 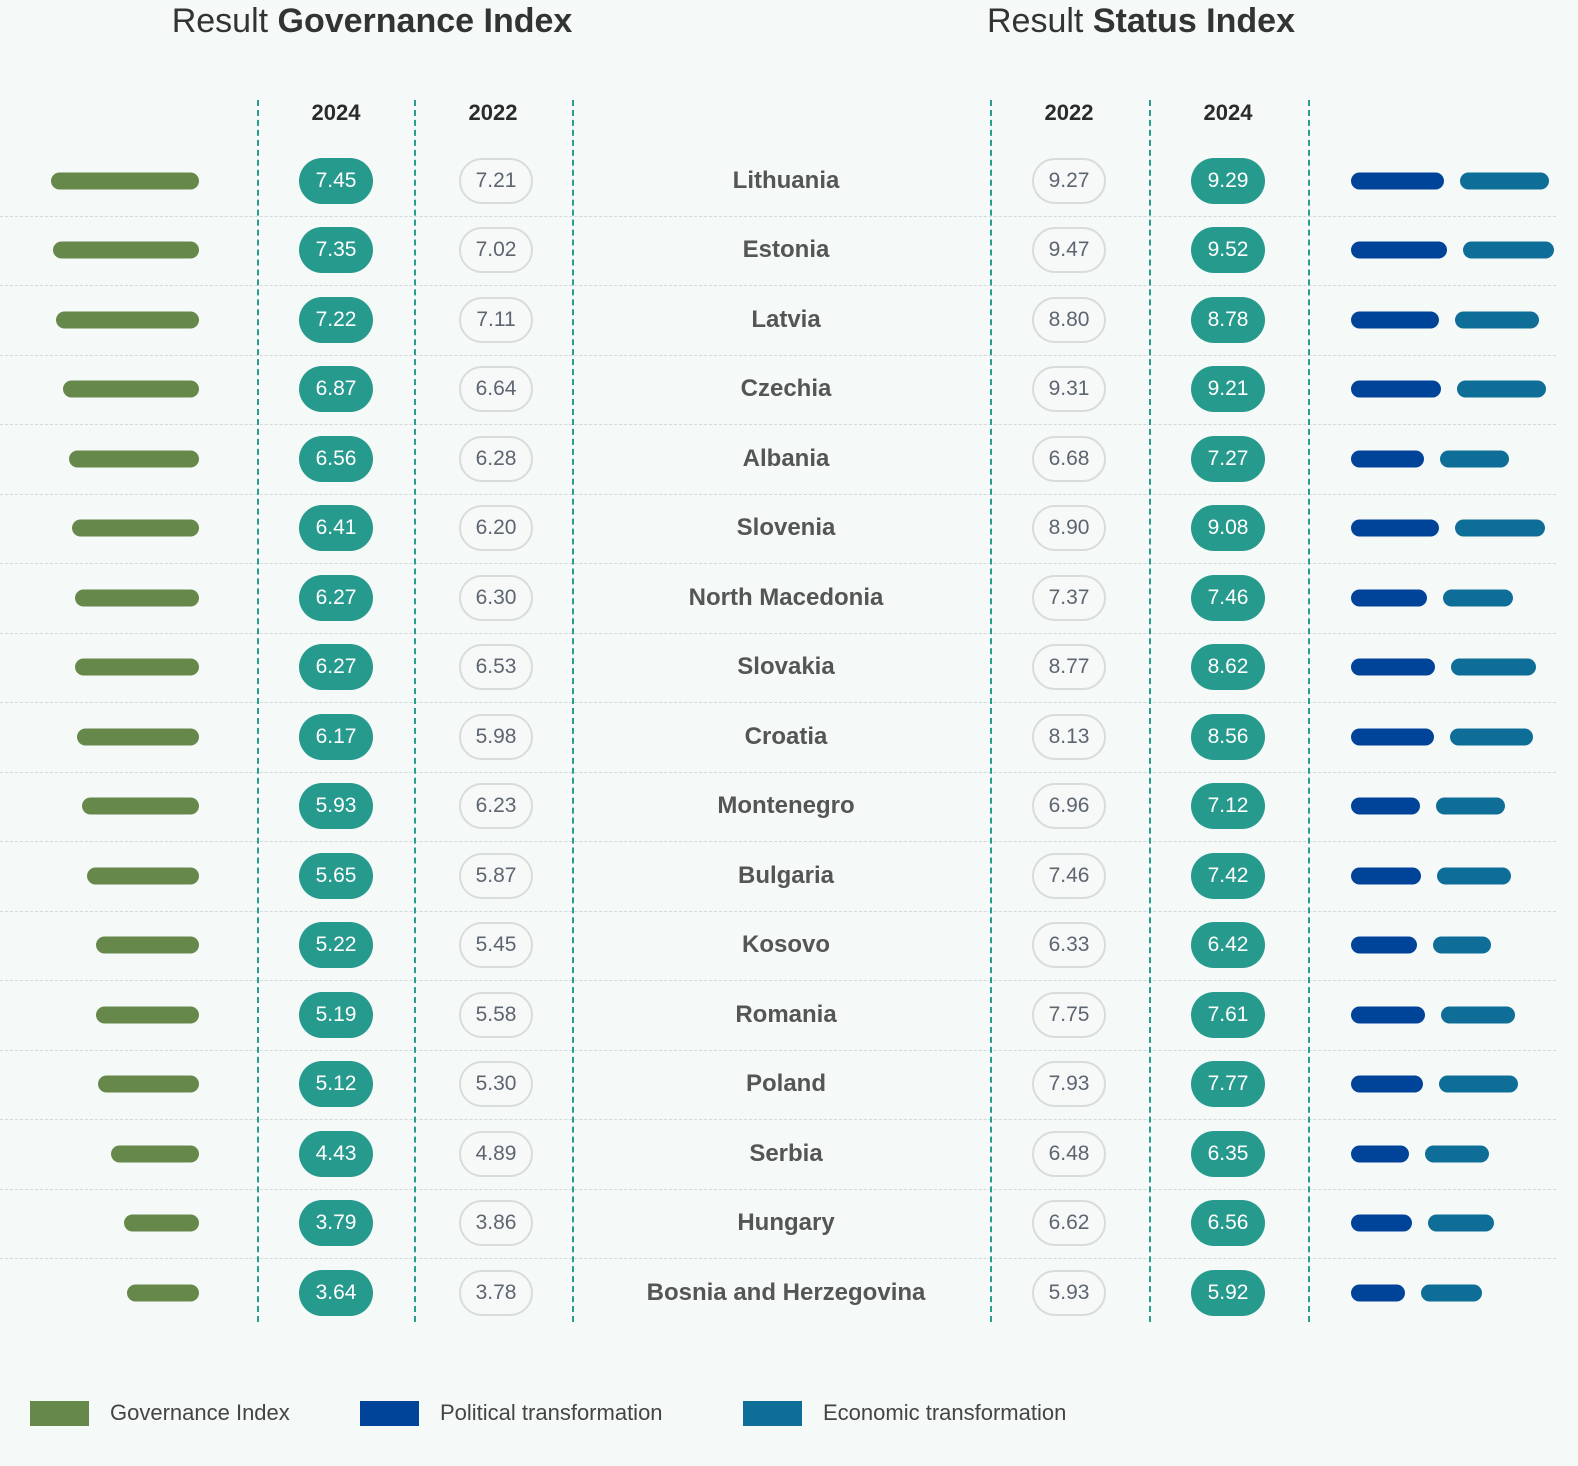 I want to click on status-2024-value: 6.56, so click(x=1228, y=1223).